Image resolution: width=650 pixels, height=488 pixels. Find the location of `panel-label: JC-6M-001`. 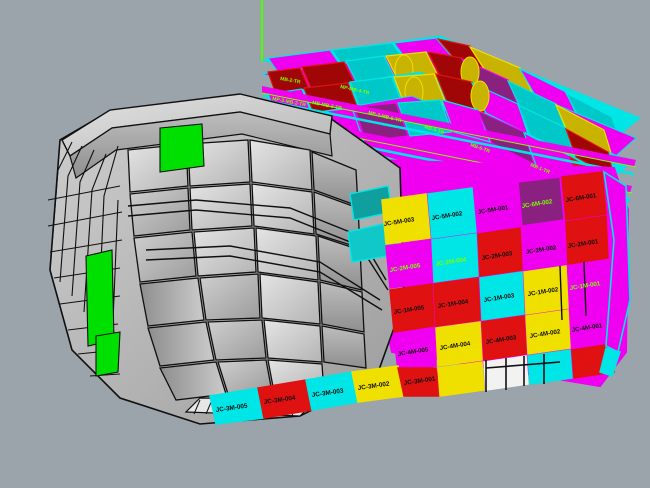

panel-label: JC-6M-001 is located at coordinates (581, 198).